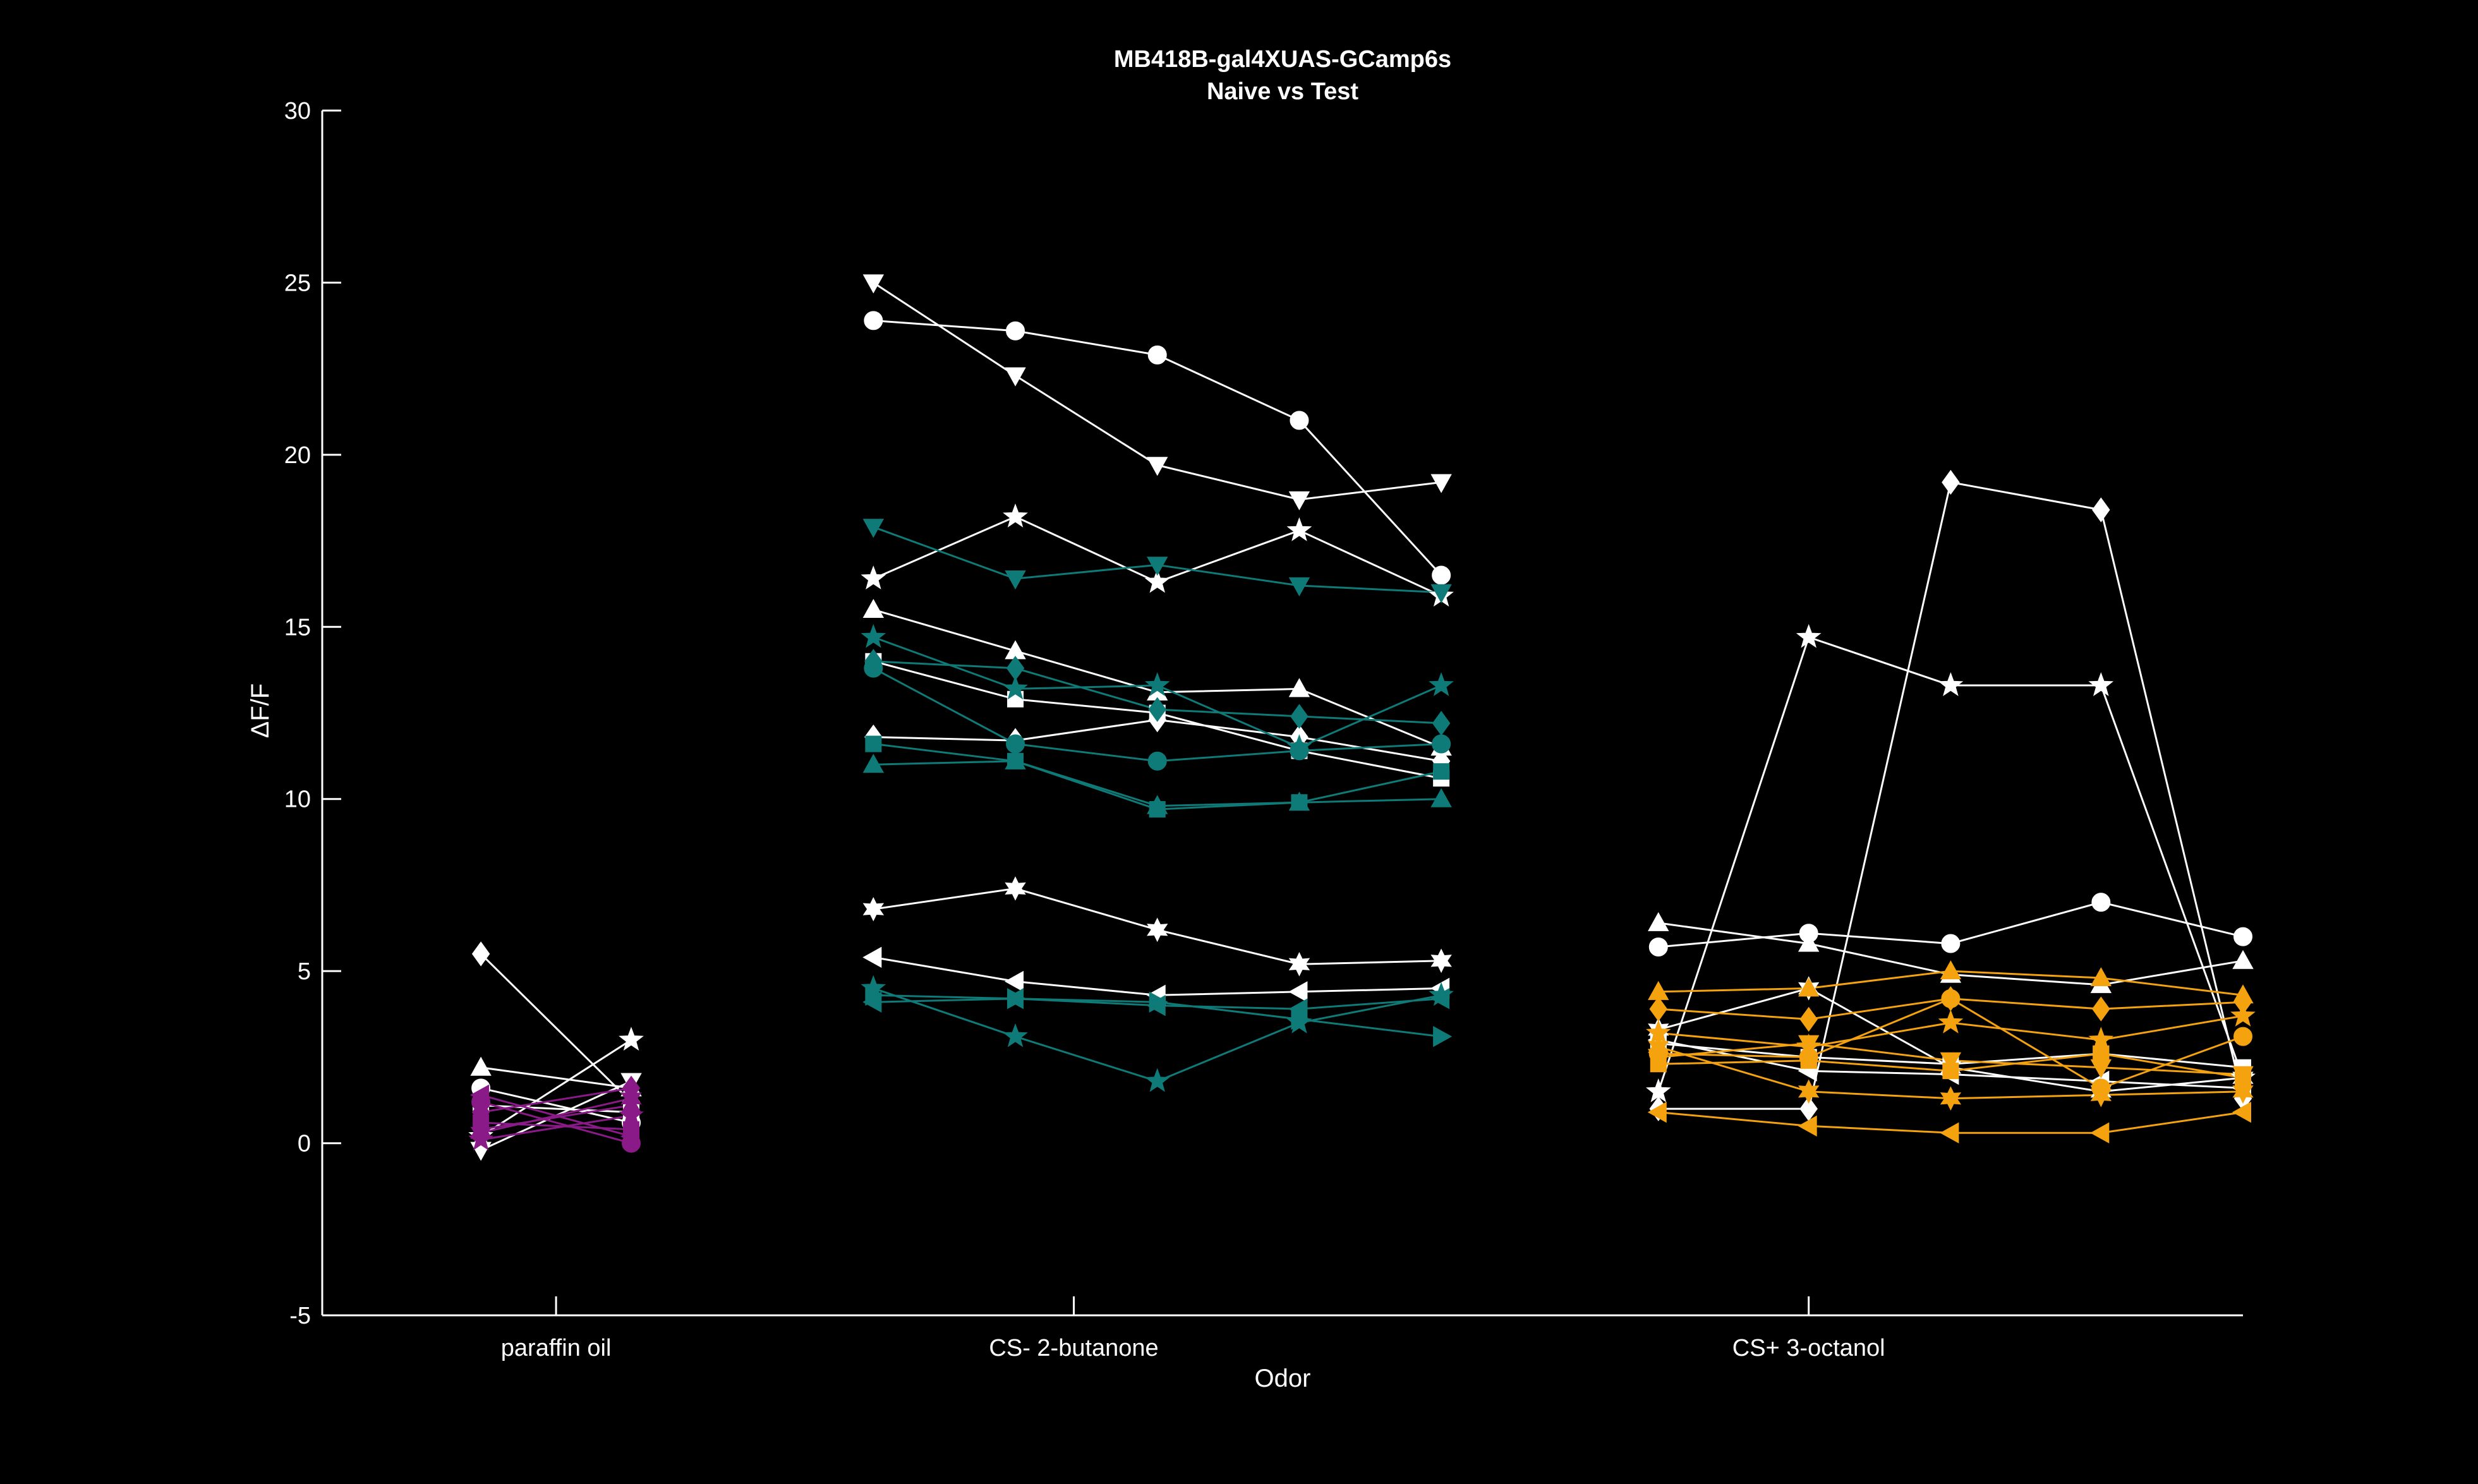  I want to click on y-tick-label: 10, so click(297, 800).